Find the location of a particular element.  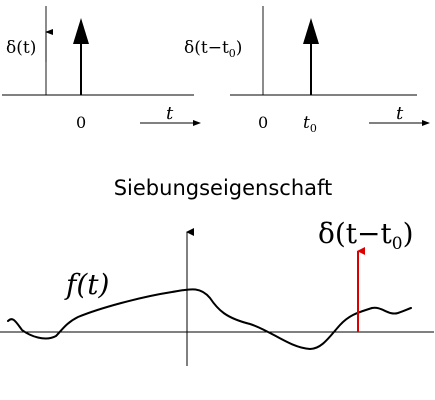

right-tick-t0: t0 is located at coordinates (310, 124).